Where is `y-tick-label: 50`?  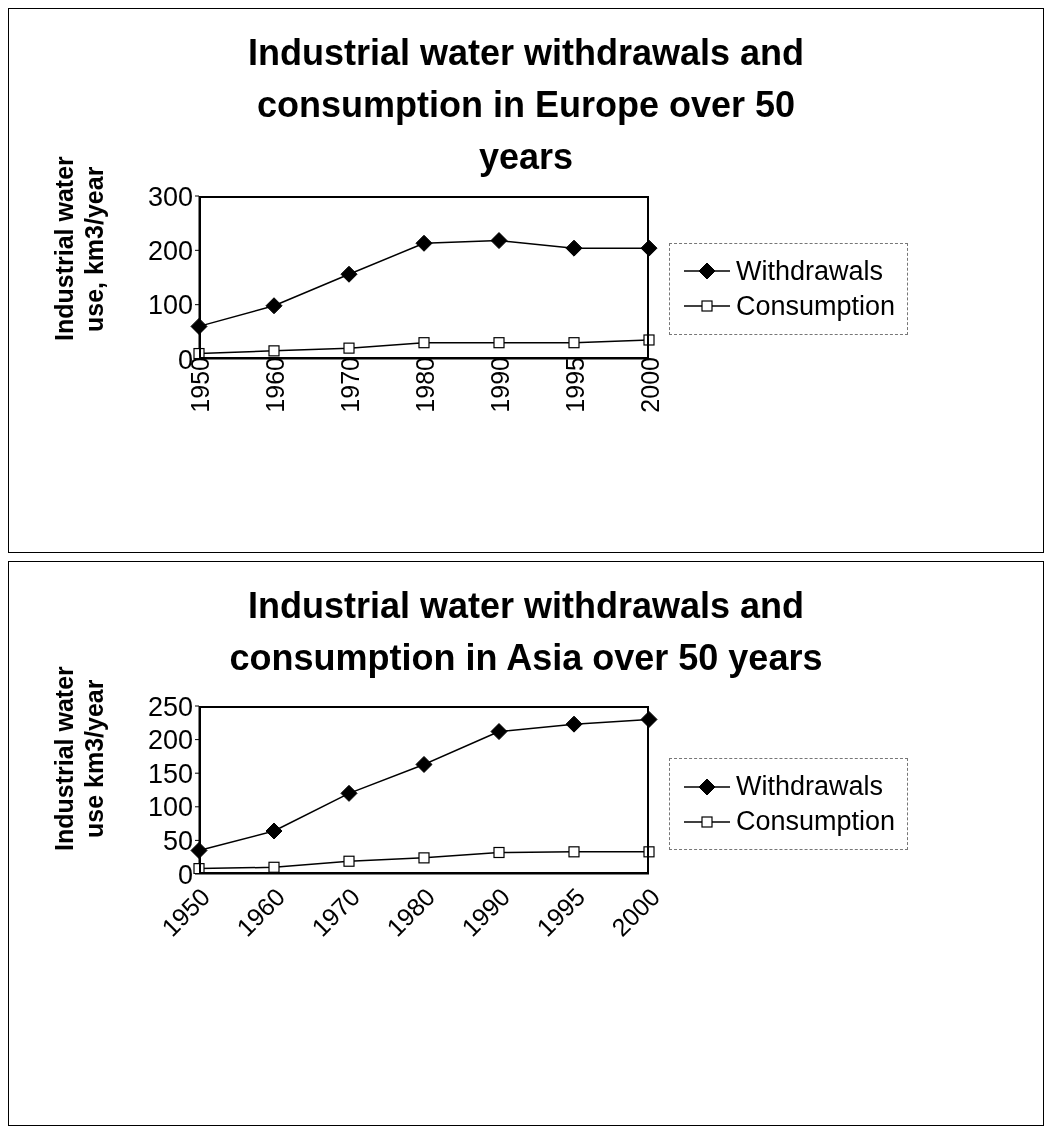
y-tick-label: 50 is located at coordinates (177, 841).